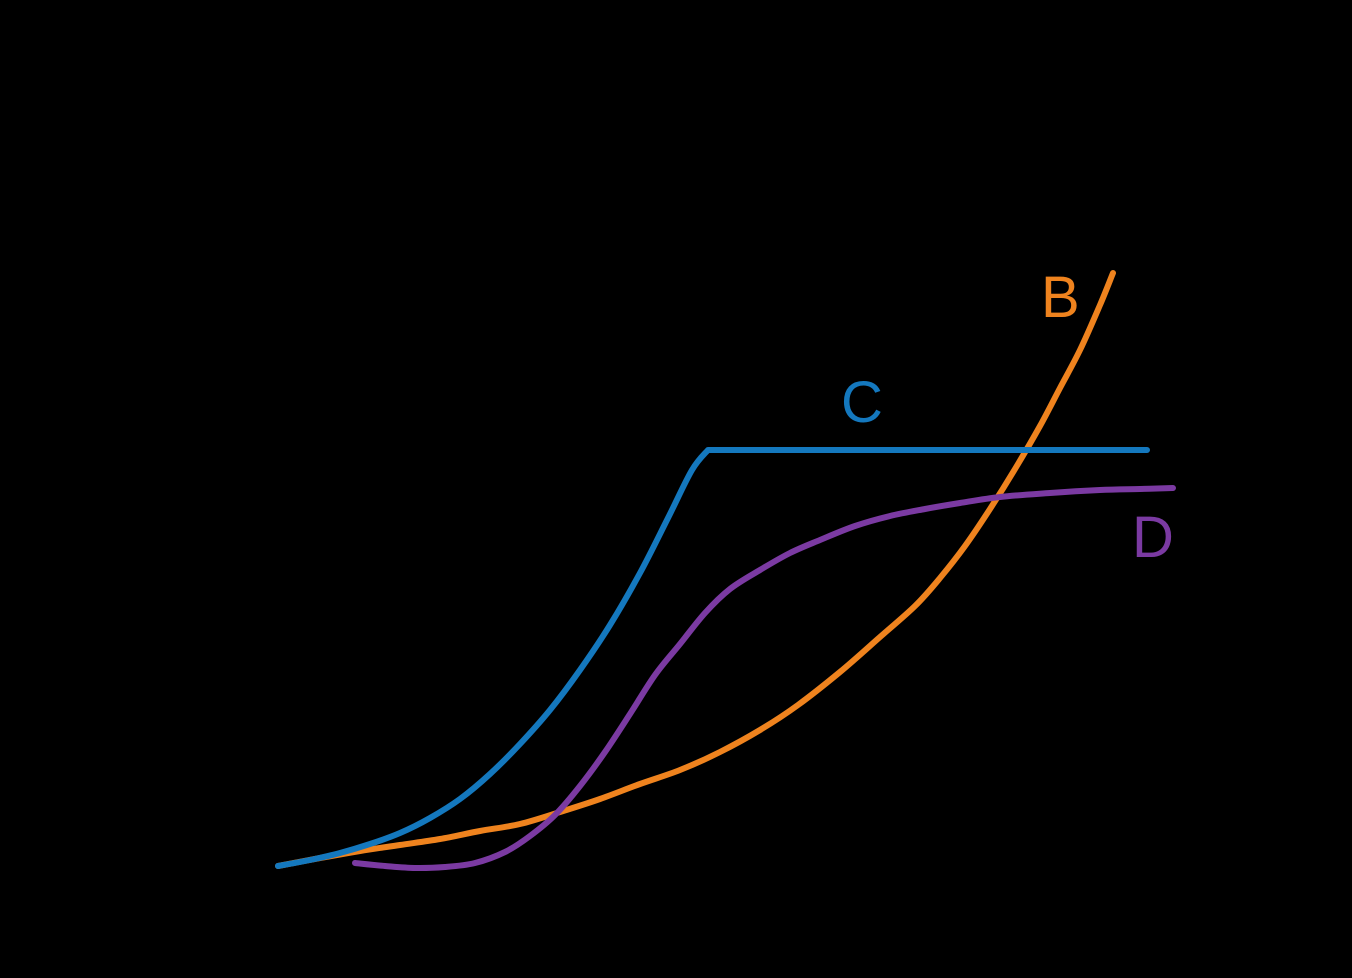 The width and height of the screenshot is (1352, 978). Describe the element at coordinates (862, 402) in the screenshot. I see `curve-label-c: C` at that location.